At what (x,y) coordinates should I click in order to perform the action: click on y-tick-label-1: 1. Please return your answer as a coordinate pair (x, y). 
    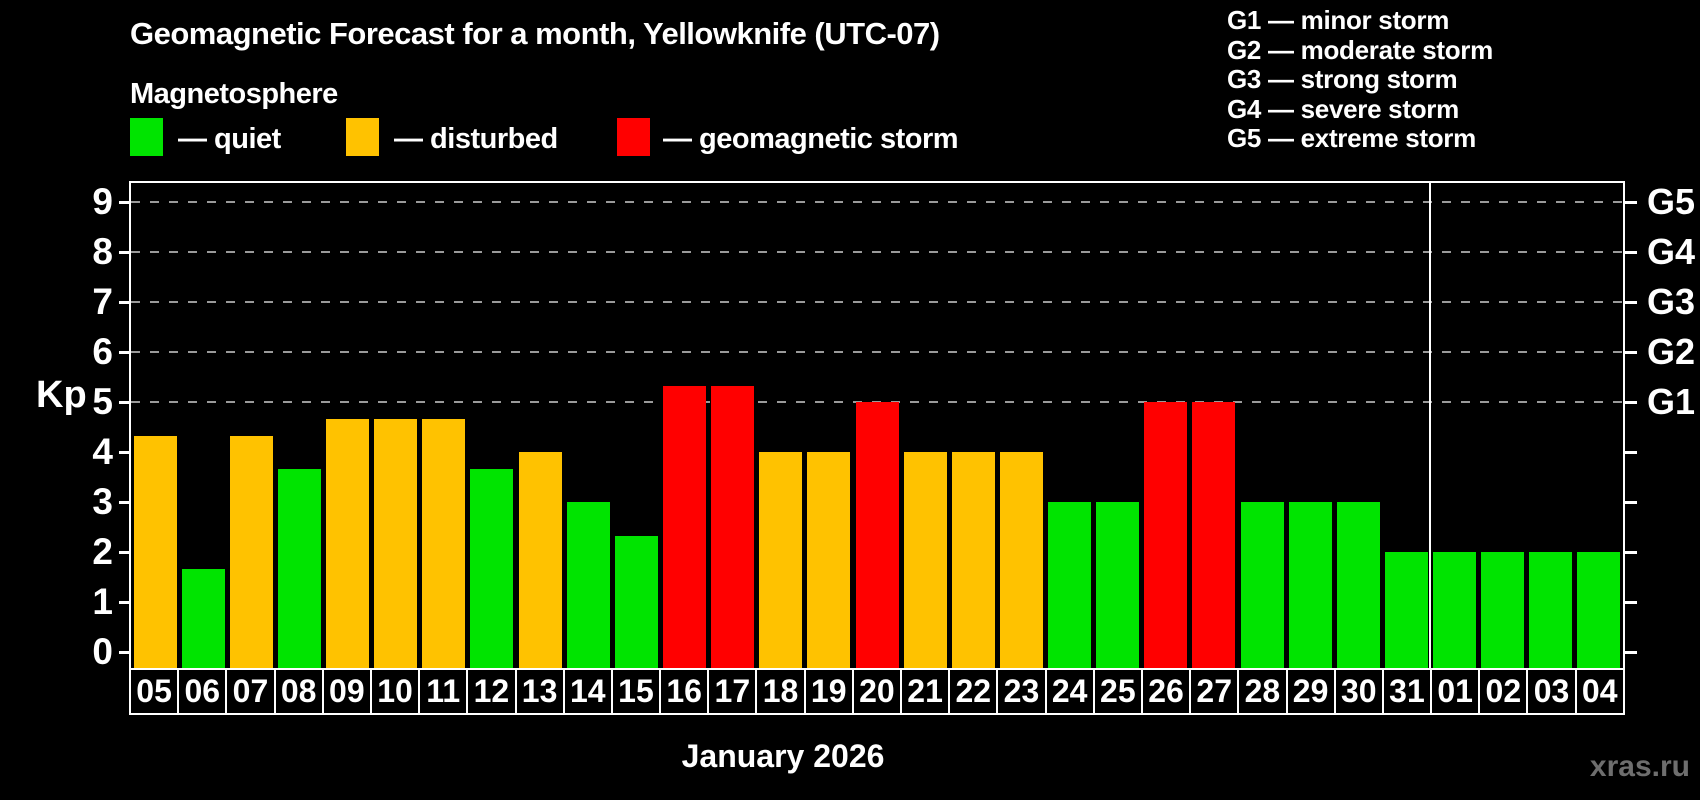
    Looking at the image, I should click on (102, 601).